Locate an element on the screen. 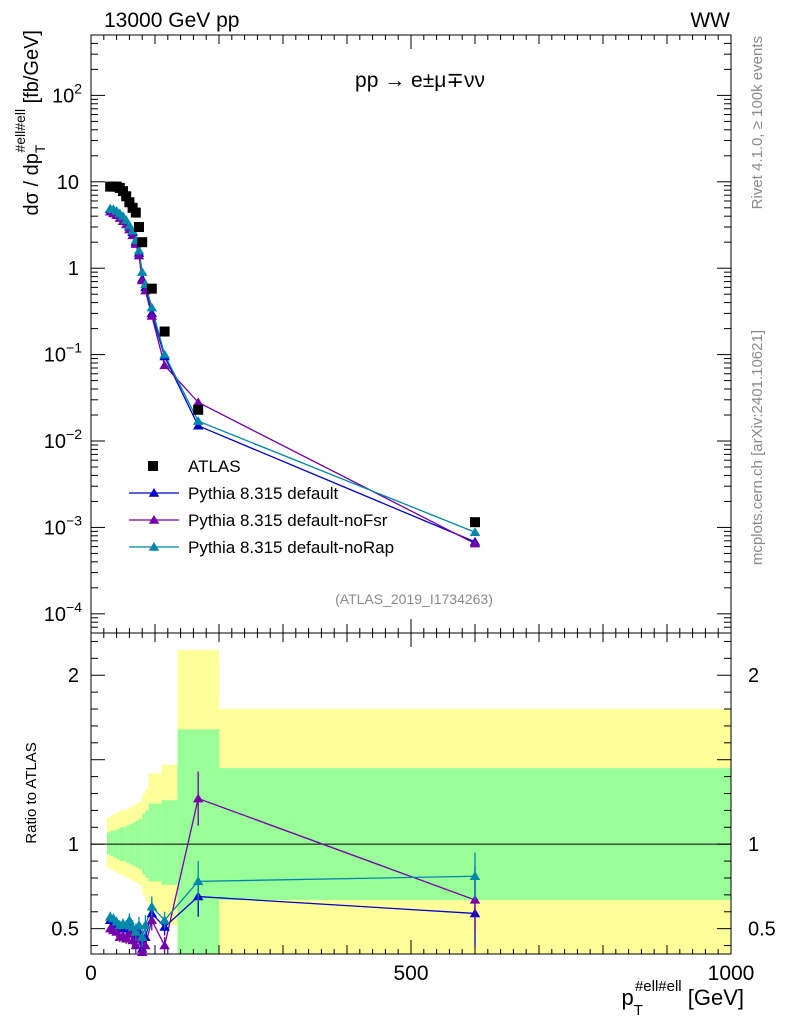 The image size is (786, 1024). x-axis-label-unit: [GeV] is located at coordinates (713, 997).